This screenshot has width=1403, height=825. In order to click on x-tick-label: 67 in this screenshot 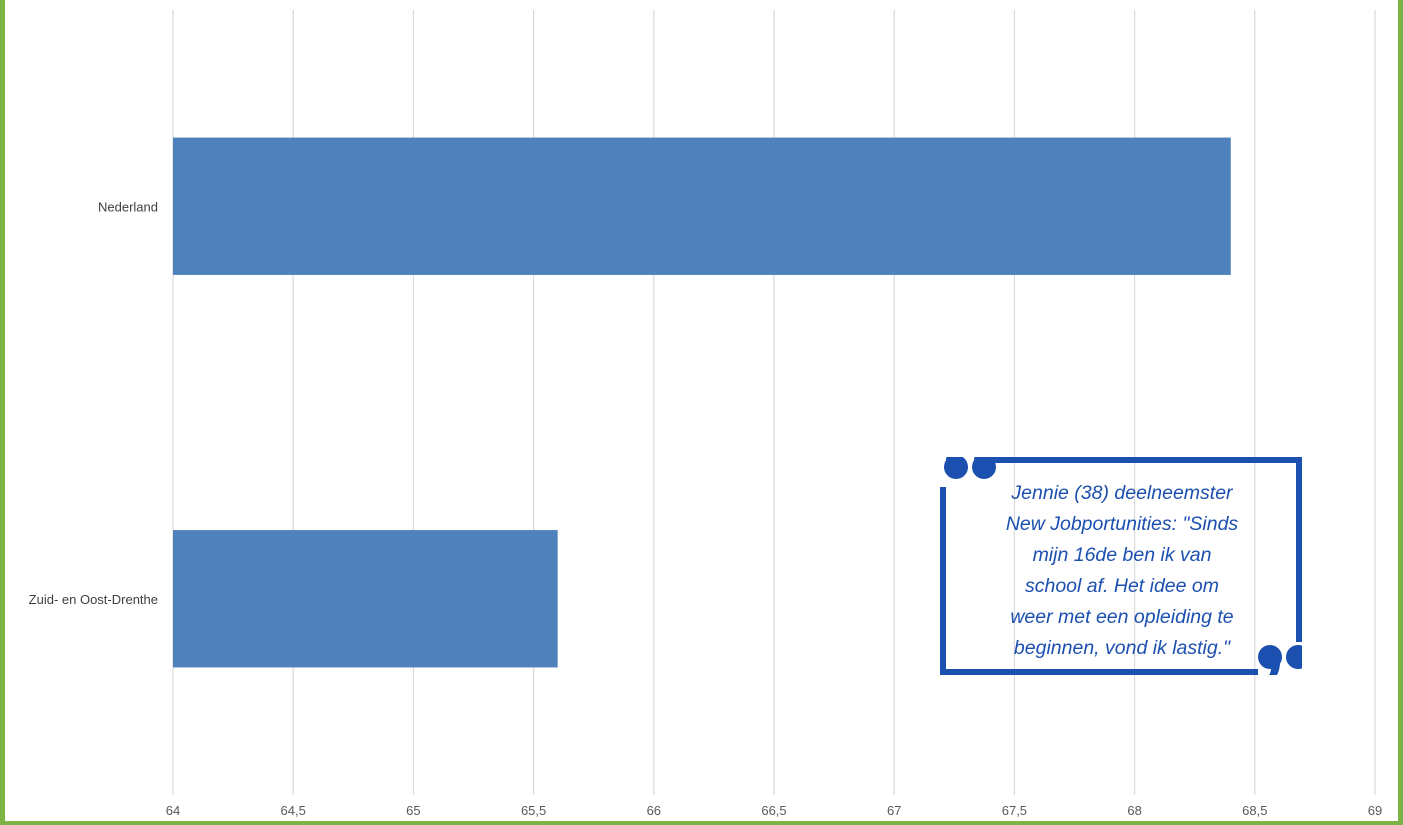, I will do `click(894, 810)`.